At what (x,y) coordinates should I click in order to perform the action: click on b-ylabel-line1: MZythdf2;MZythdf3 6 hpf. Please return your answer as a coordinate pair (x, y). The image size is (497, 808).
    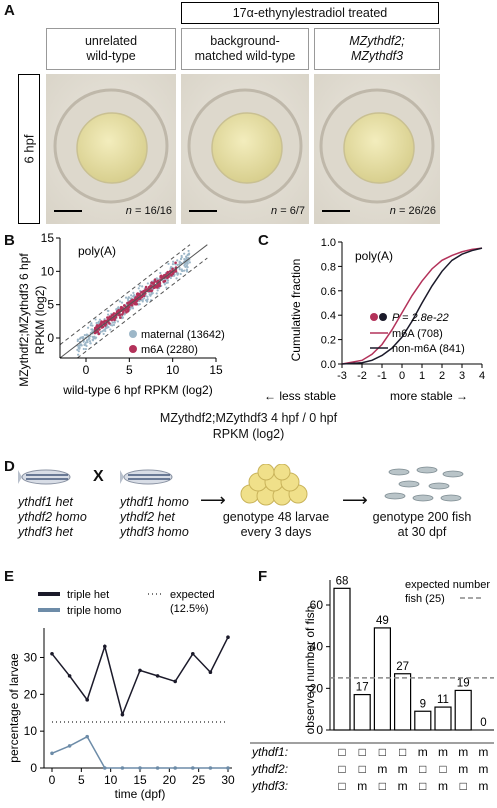
    Looking at the image, I should click on (24, 320).